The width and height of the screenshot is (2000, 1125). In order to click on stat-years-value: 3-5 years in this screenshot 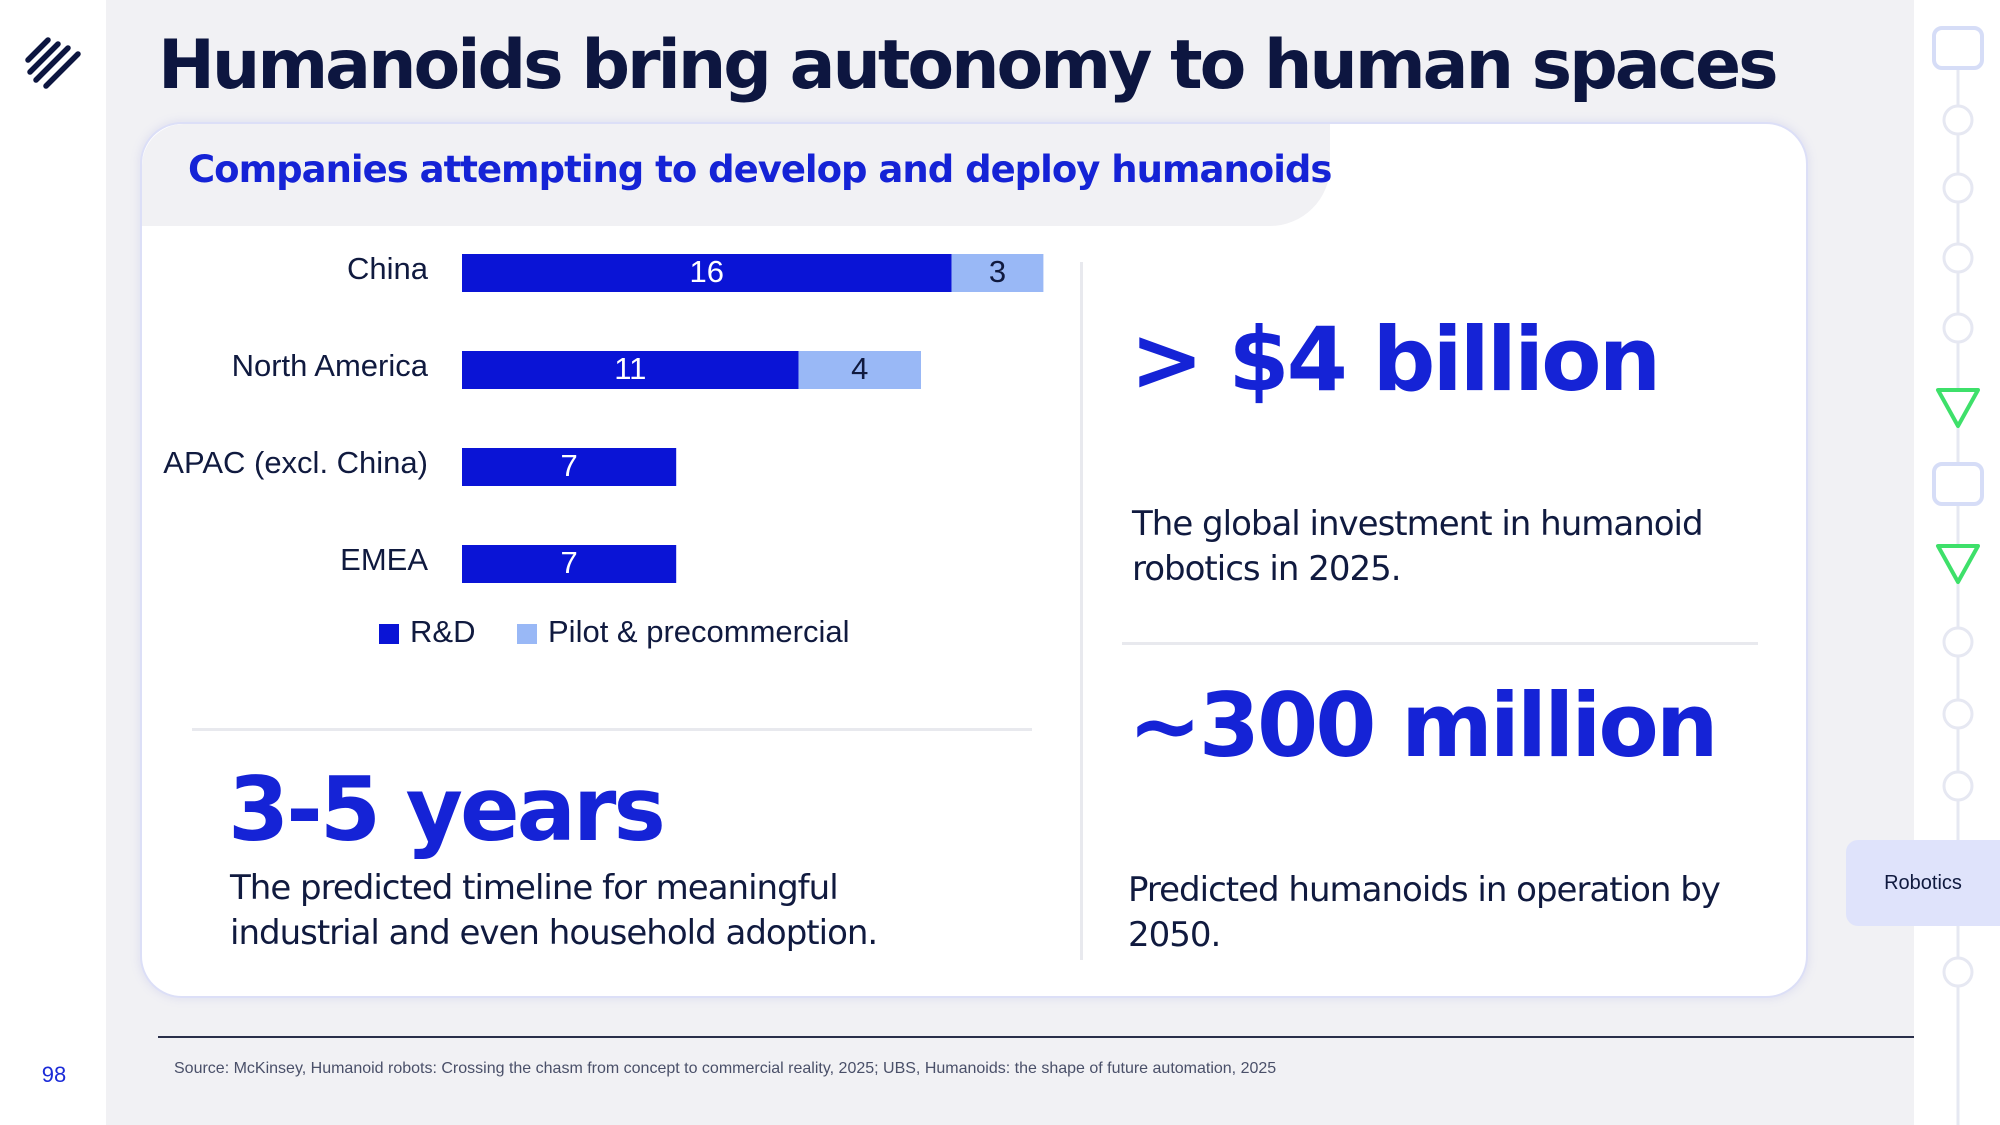, I will do `click(447, 809)`.